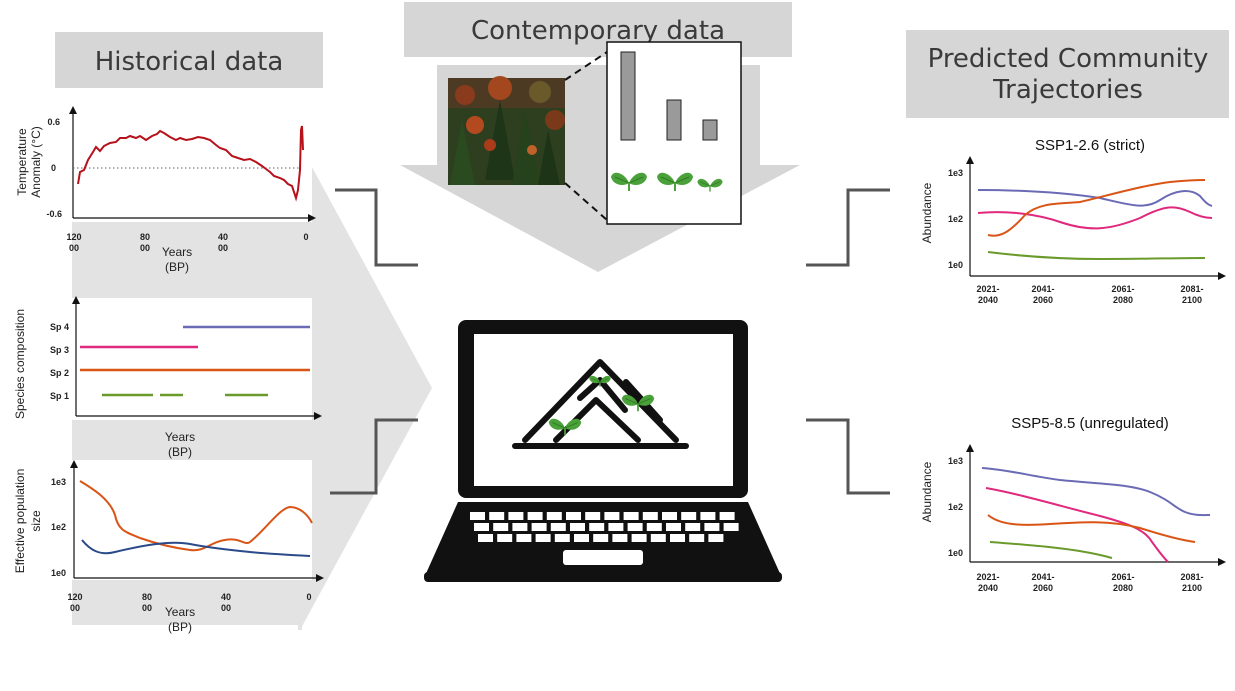 Image resolution: width=1235 pixels, height=691 pixels. Describe the element at coordinates (988, 300) in the screenshot. I see `ssp1-xtick-0b: 2040` at that location.